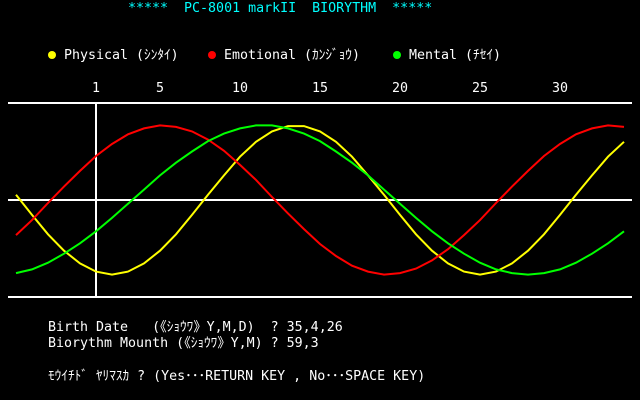  What do you see at coordinates (160, 88) in the screenshot?
I see `x-tick-label: 5` at bounding box center [160, 88].